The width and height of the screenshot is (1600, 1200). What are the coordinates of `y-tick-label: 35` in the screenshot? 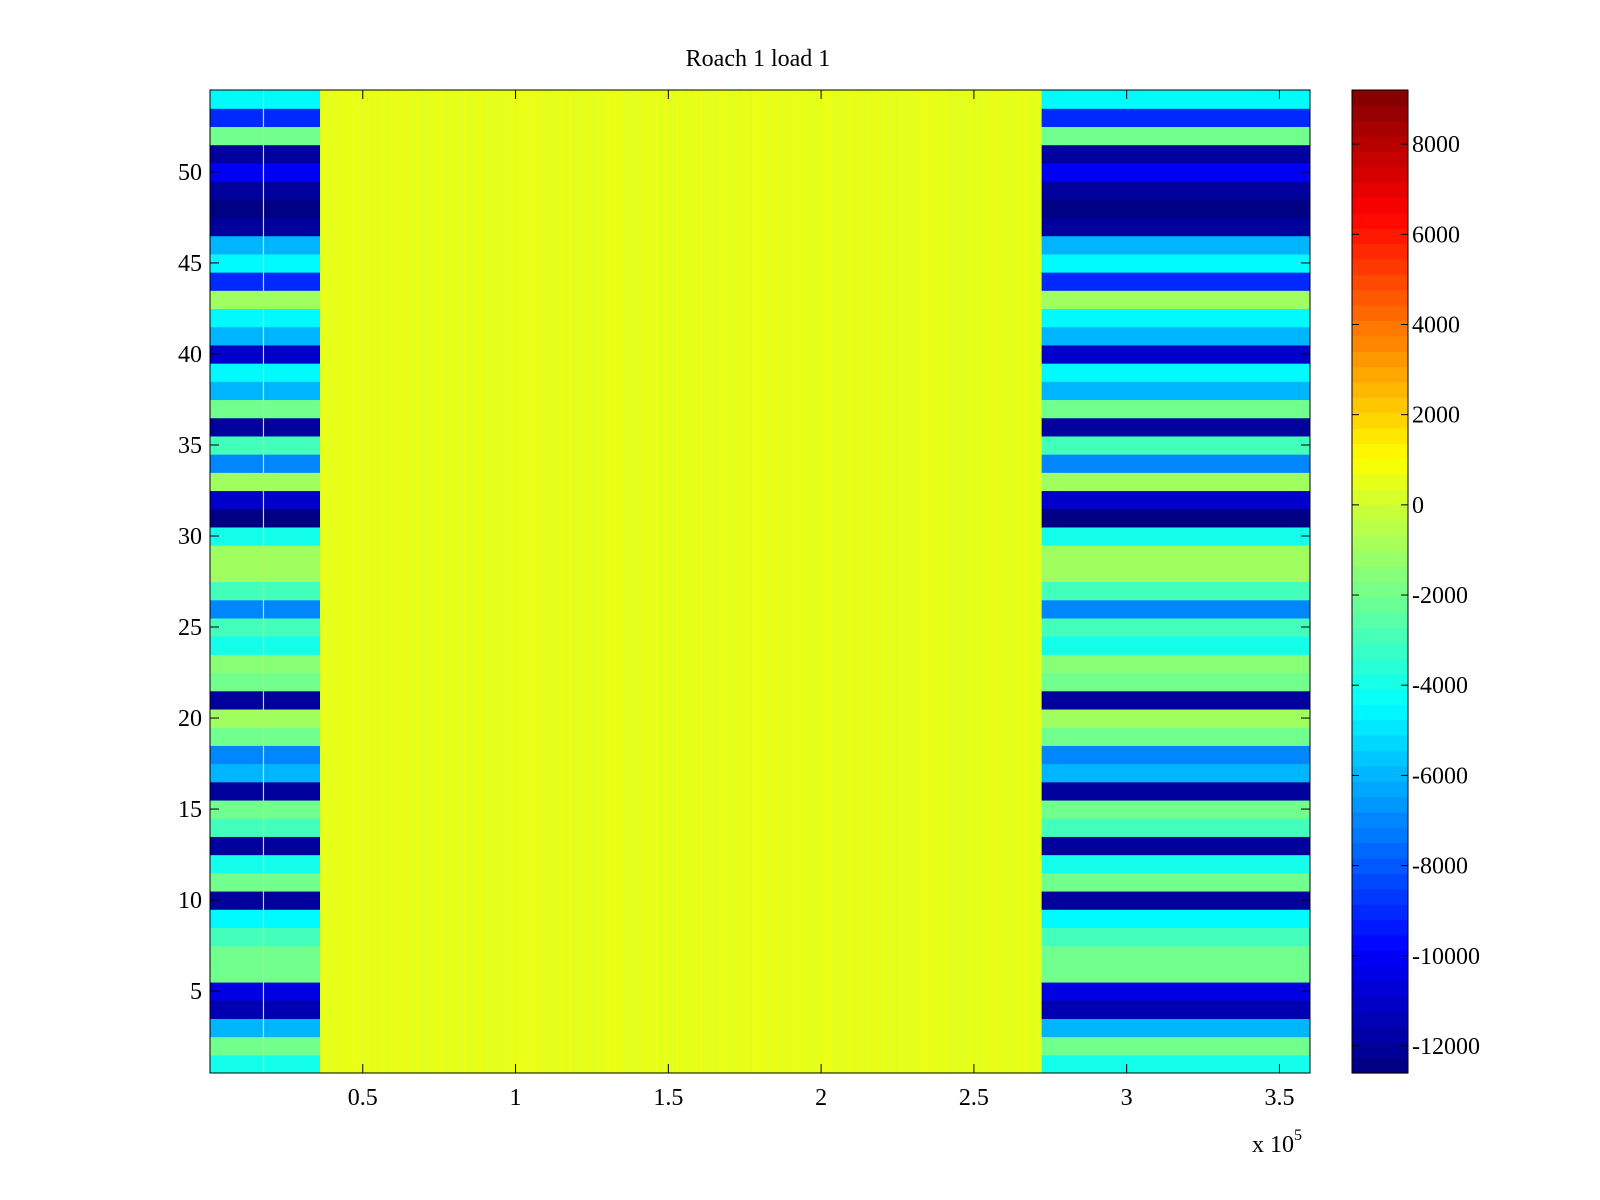 It's located at (190, 446).